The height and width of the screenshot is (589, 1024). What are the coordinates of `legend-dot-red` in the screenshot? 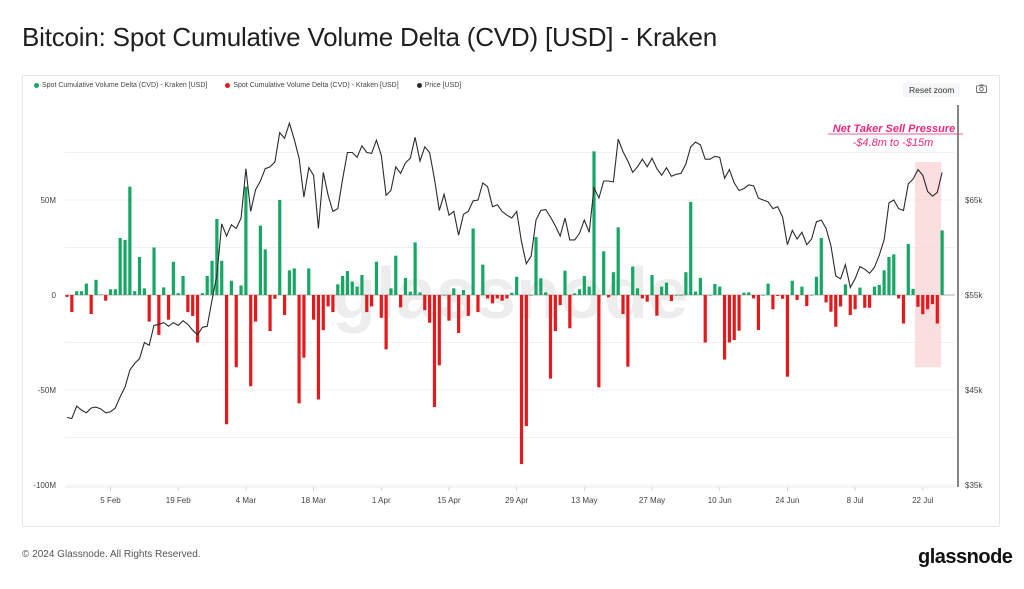 It's located at (228, 85).